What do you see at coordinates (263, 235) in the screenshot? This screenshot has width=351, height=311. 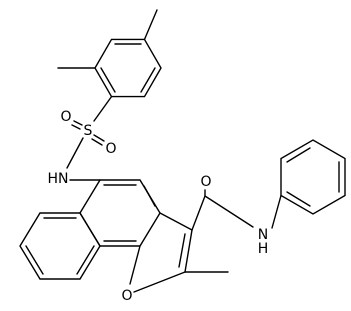 I see `atom-label: N` at bounding box center [263, 235].